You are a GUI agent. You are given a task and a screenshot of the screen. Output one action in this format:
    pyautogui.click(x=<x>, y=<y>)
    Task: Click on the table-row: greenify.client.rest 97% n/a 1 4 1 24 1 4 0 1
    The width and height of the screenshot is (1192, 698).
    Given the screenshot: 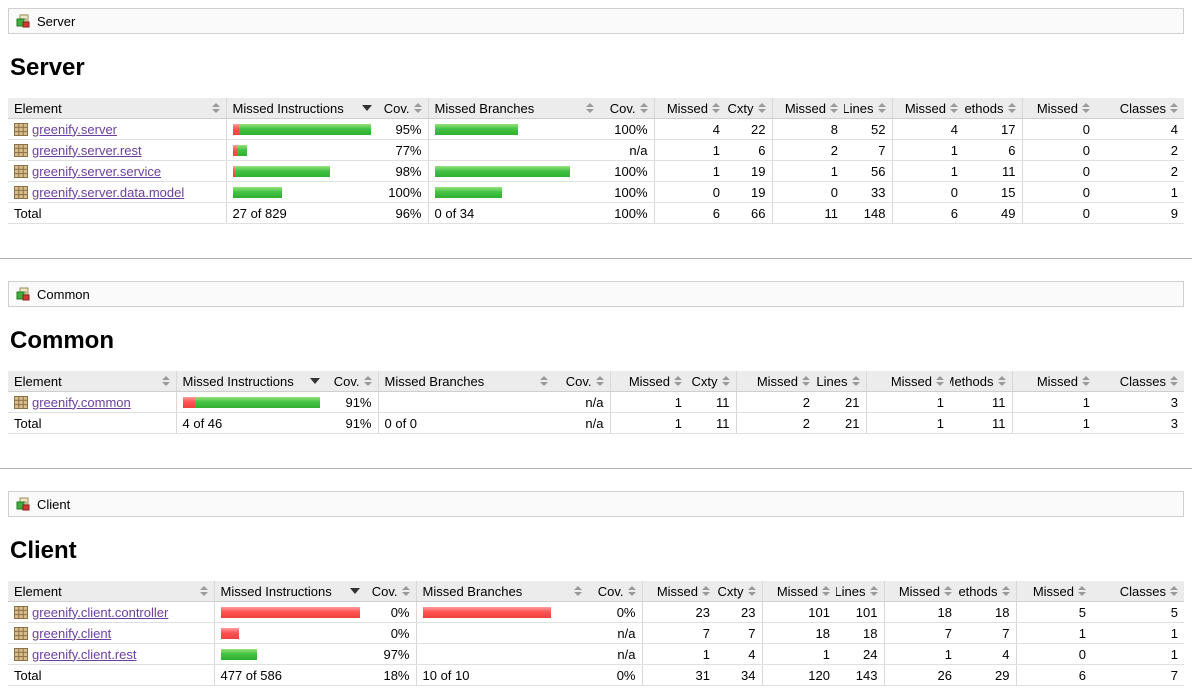 What is the action you would take?
    pyautogui.click(x=596, y=654)
    